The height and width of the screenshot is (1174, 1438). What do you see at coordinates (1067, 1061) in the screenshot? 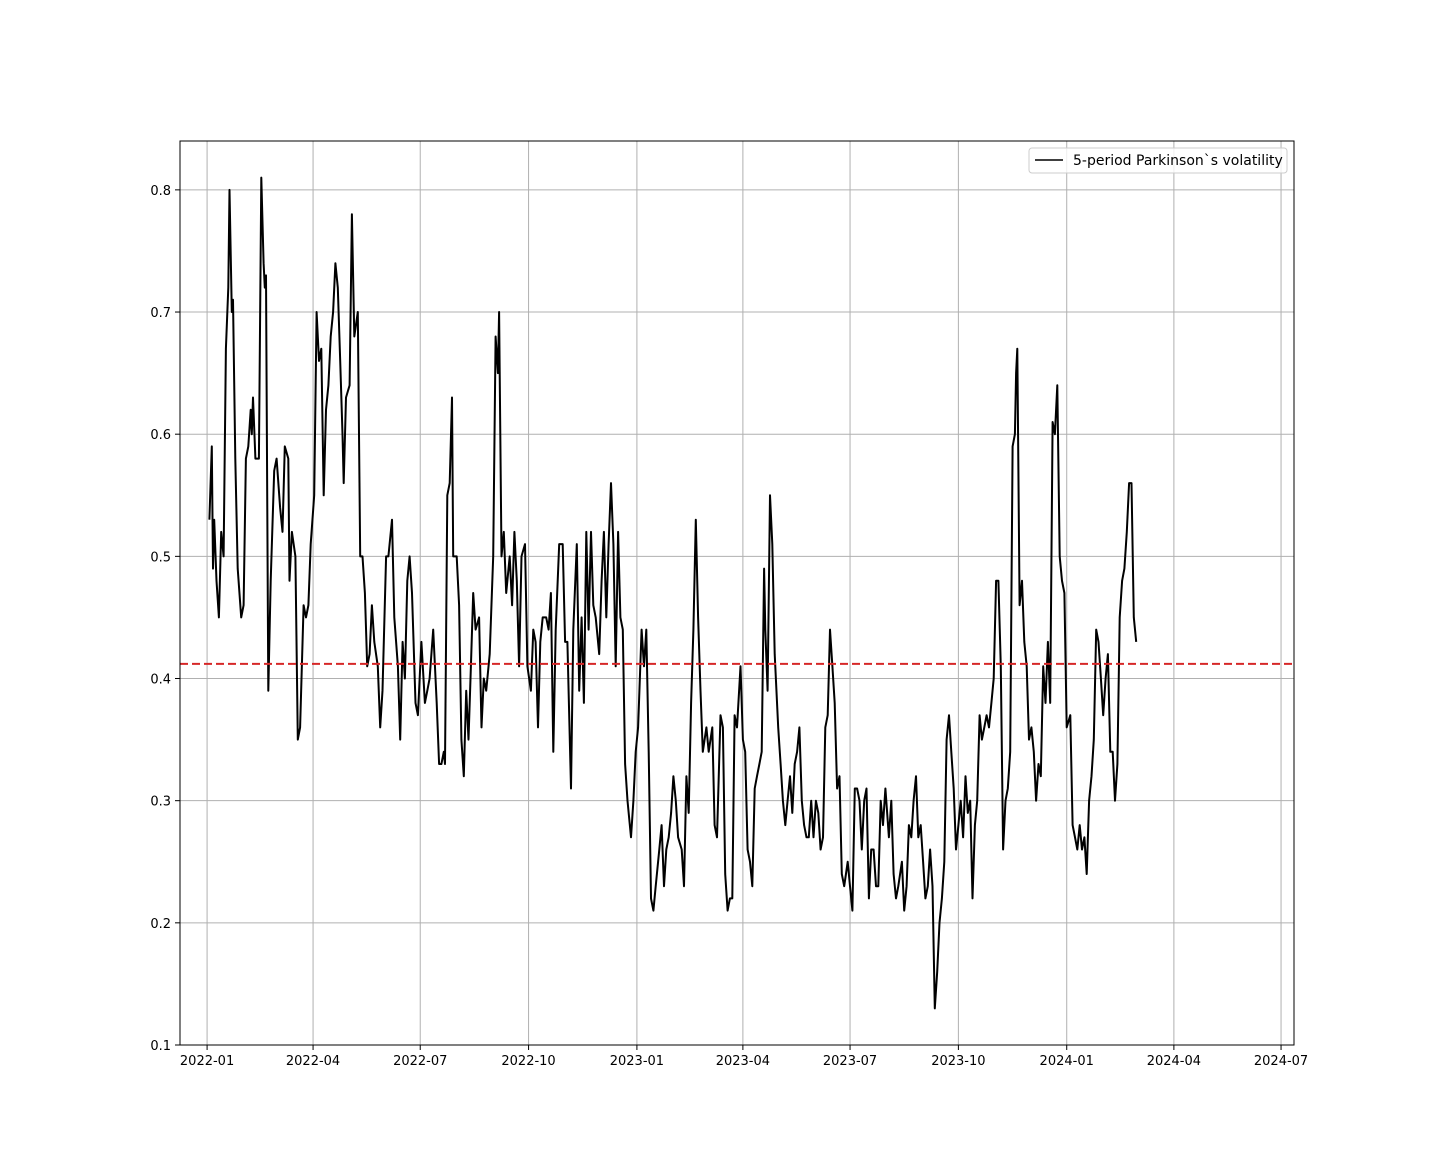
I see `x-tick-label: 2024-01` at bounding box center [1067, 1061].